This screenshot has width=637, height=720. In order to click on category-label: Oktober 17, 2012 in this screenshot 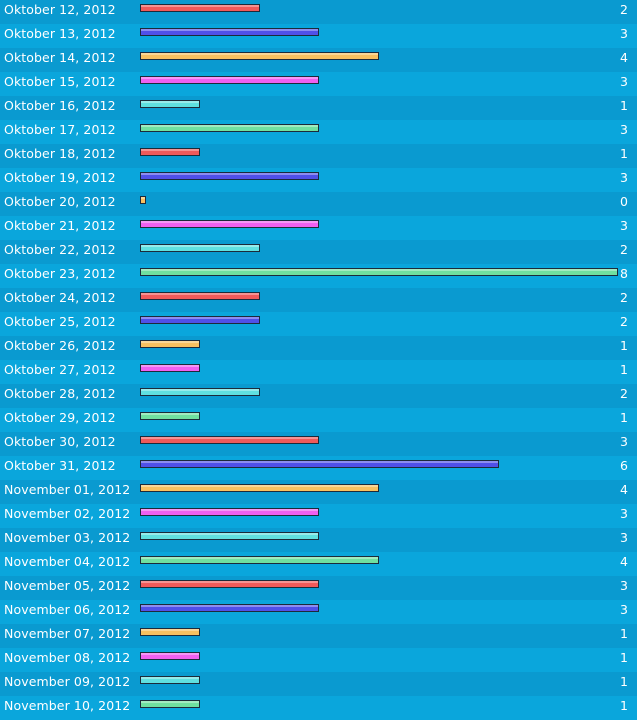, I will do `click(60, 129)`.